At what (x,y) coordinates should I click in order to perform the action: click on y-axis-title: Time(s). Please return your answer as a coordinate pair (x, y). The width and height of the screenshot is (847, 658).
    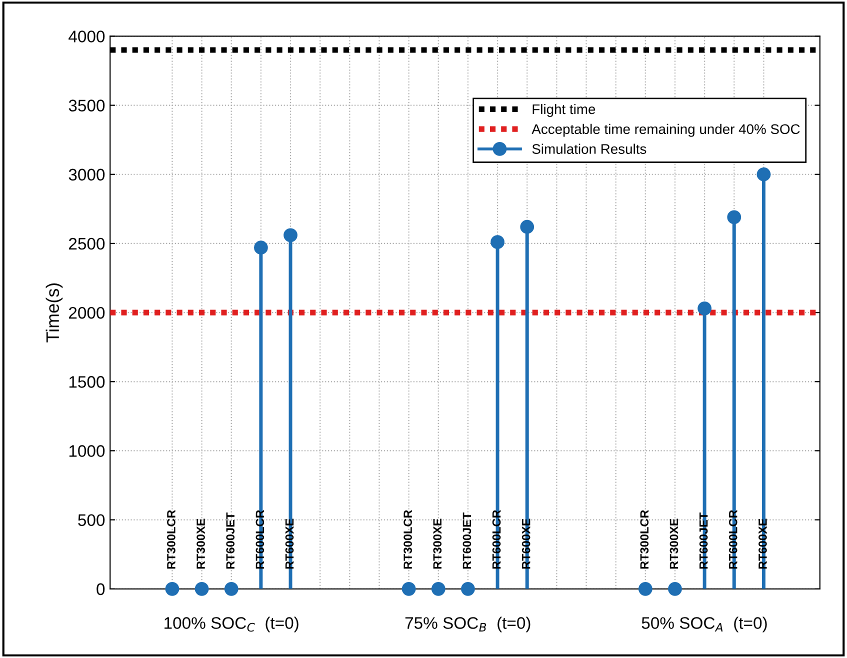
    Looking at the image, I should click on (54, 312).